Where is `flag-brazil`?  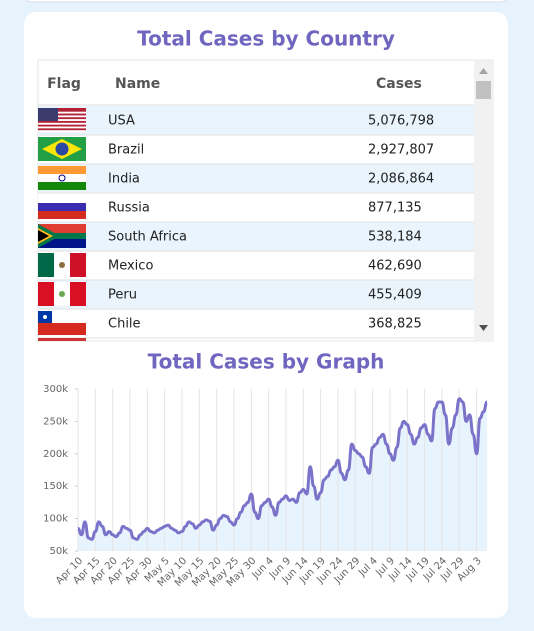
flag-brazil is located at coordinates (62, 149).